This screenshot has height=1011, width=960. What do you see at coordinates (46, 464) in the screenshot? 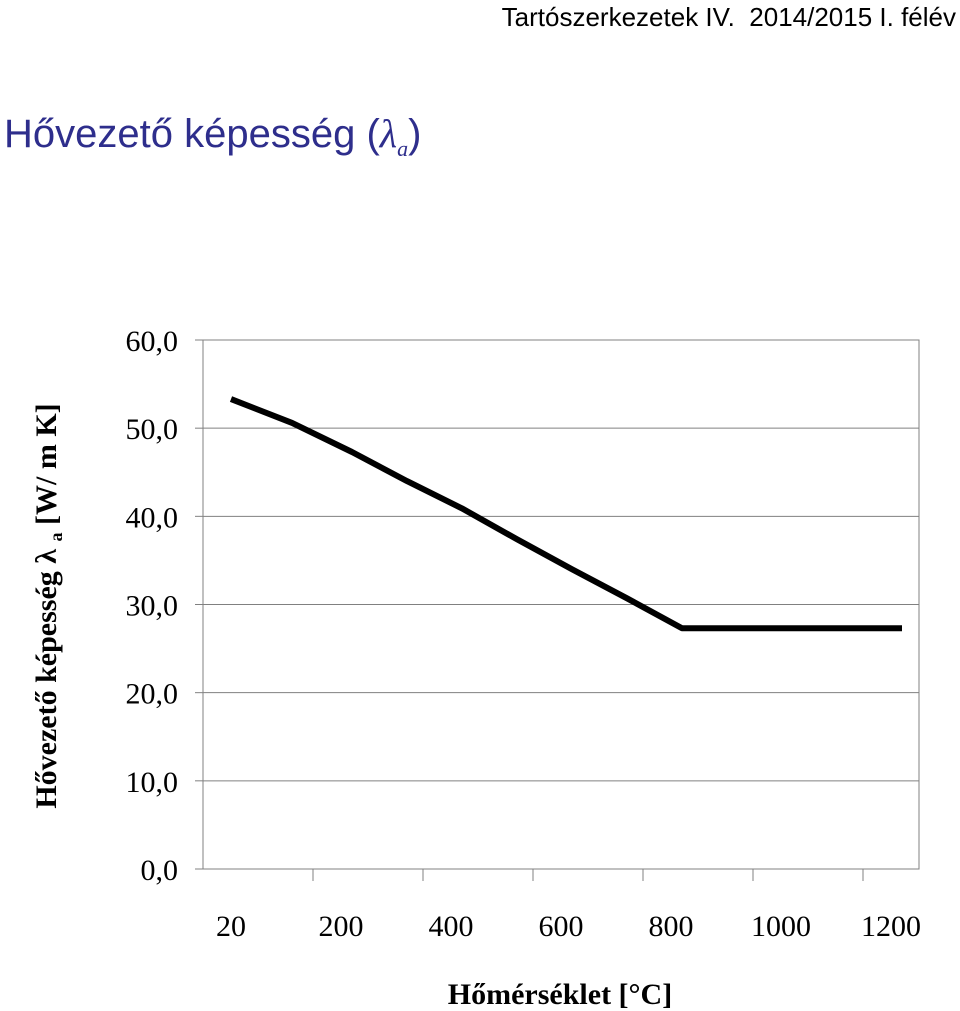
I see `y-axis-label-unit: [W/ m K]` at bounding box center [46, 464].